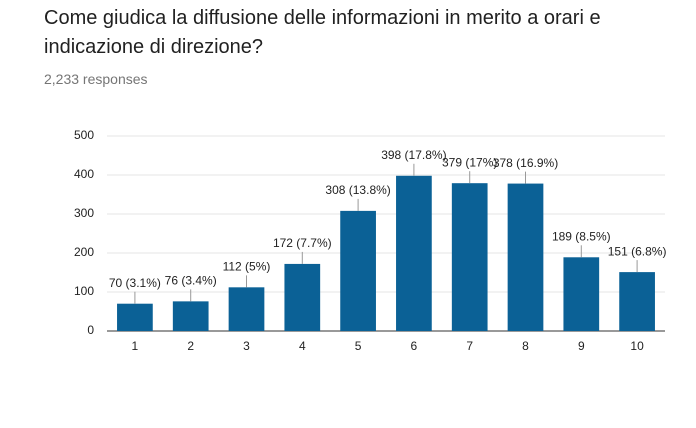 The image size is (696, 428). Describe the element at coordinates (581, 236) in the screenshot. I see `value-label: 189 (8.5%)` at that location.